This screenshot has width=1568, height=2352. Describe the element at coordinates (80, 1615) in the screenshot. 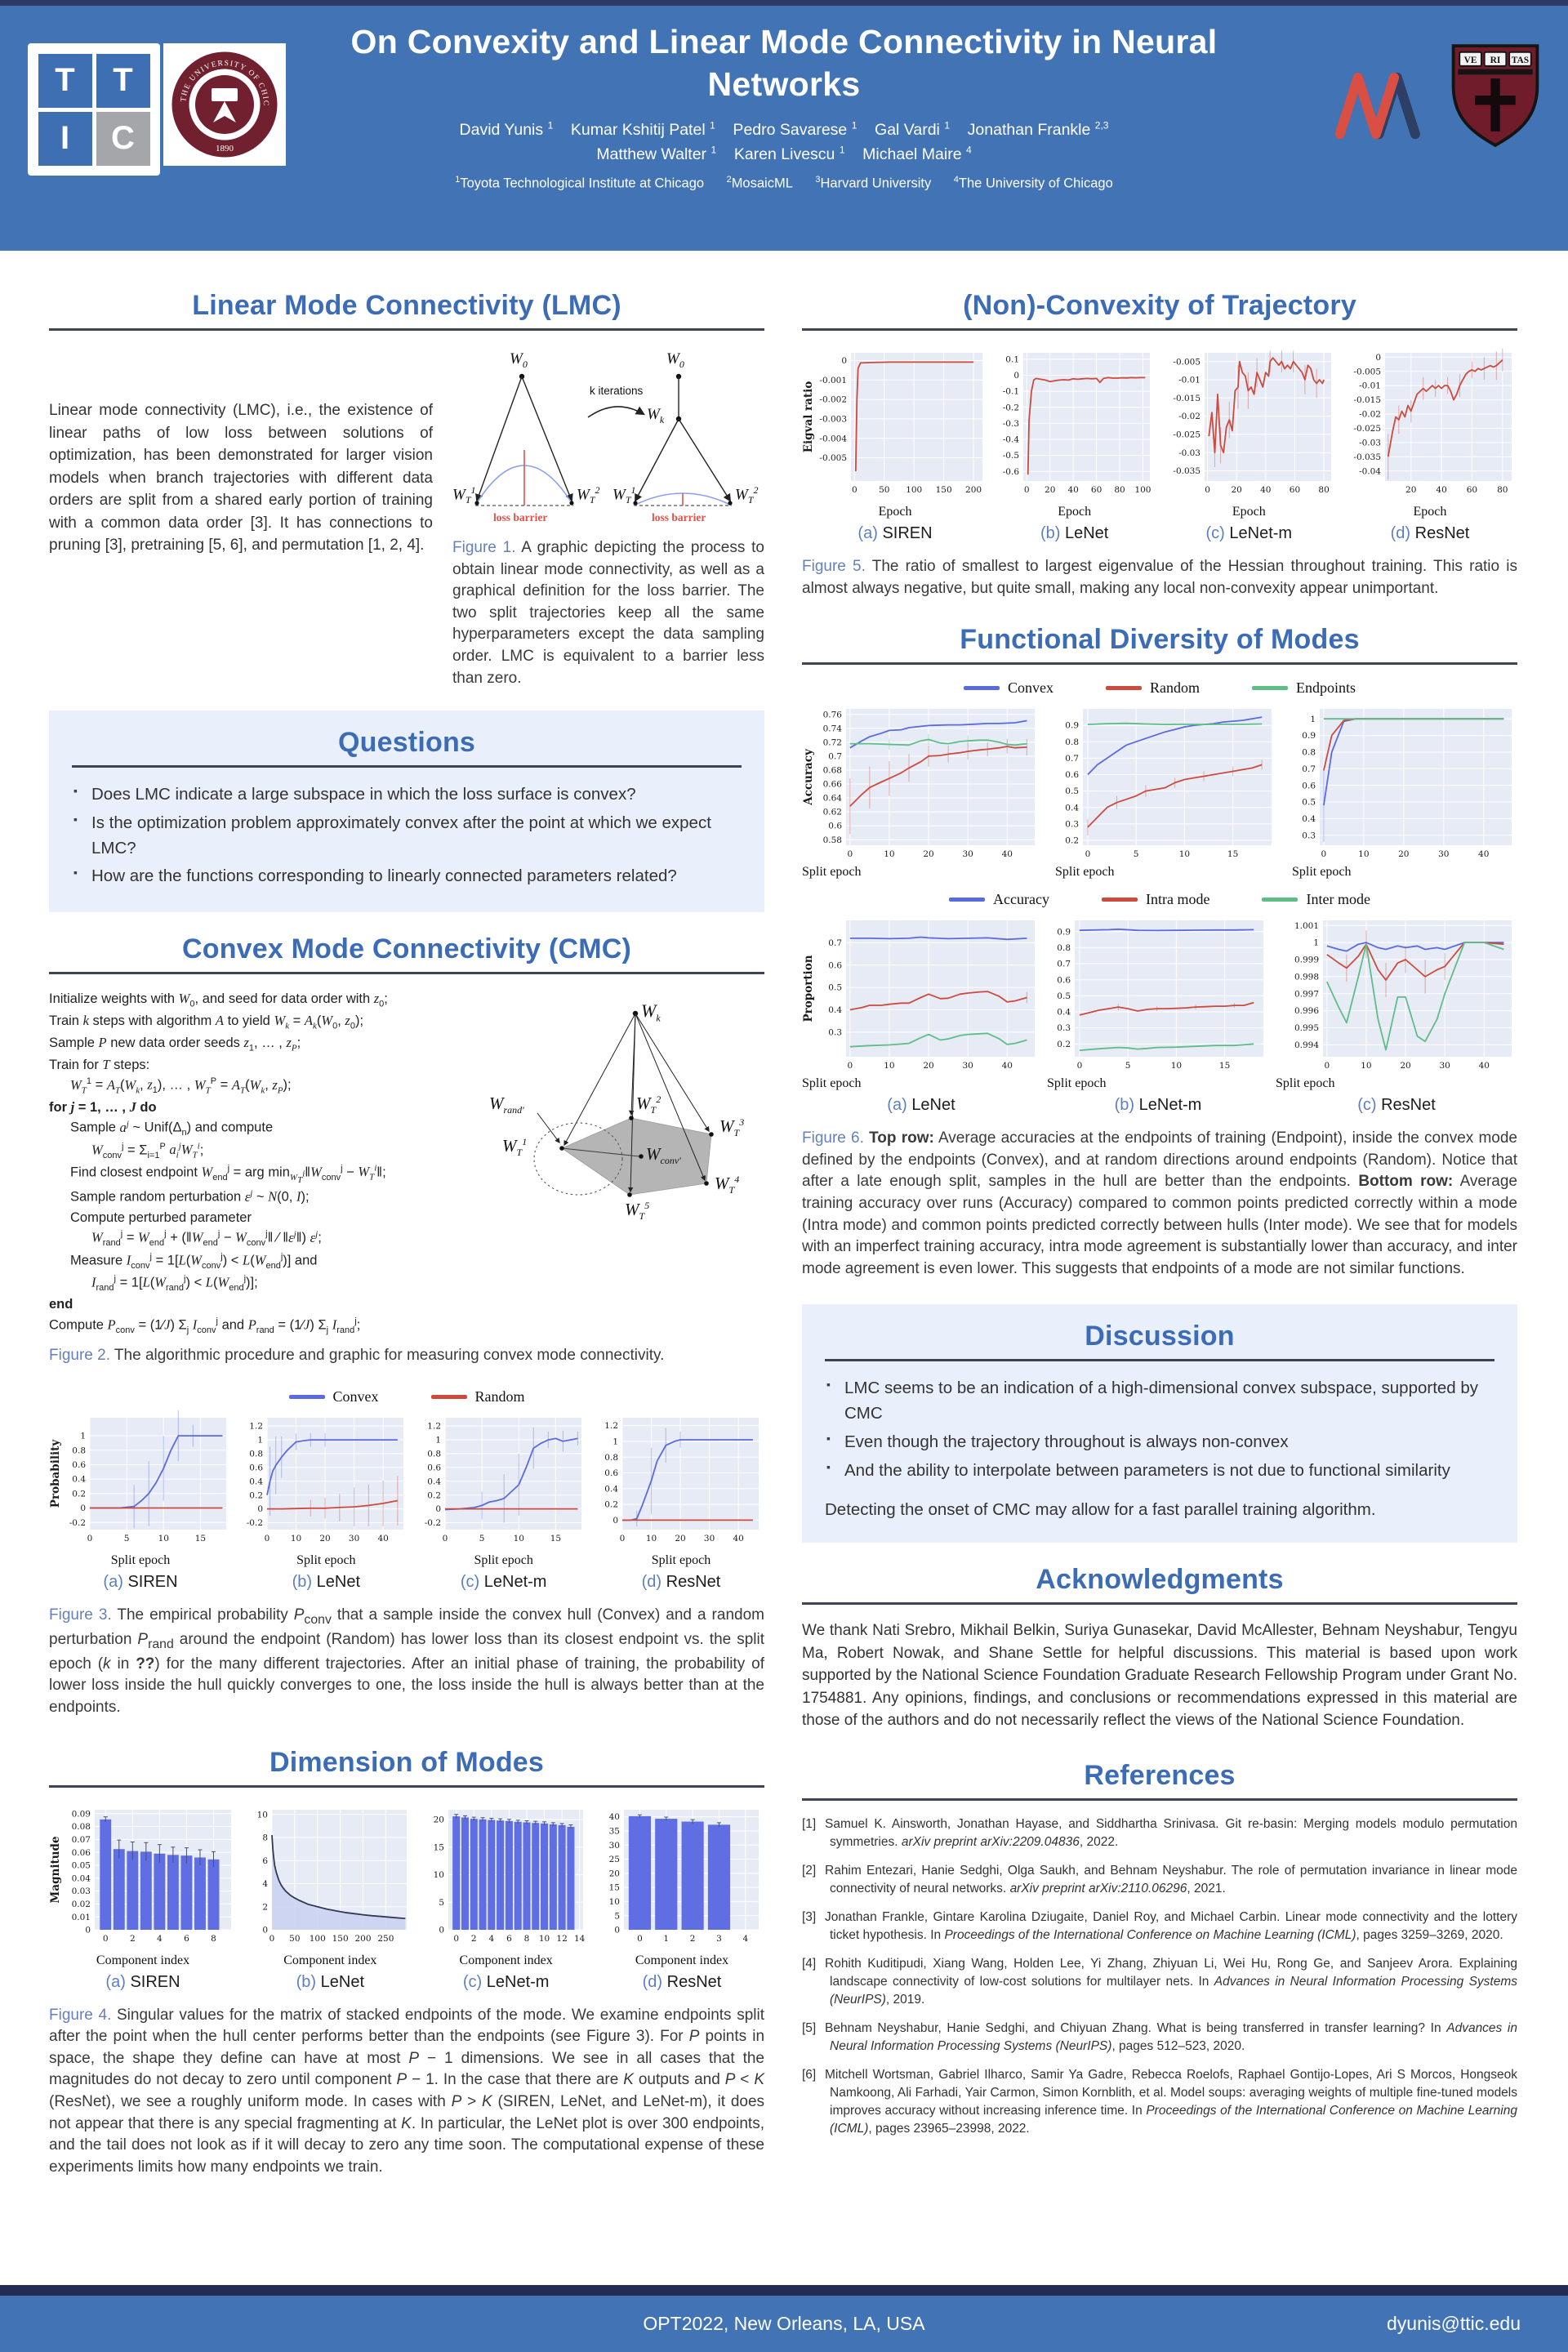

I see `figure3-caption-label: Figure 3.` at that location.